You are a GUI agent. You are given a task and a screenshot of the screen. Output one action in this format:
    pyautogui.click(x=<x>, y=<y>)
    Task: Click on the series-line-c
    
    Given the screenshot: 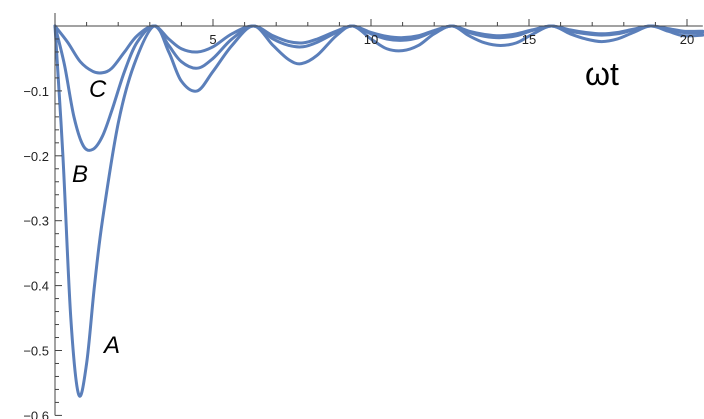 What is the action you would take?
    pyautogui.click(x=378, y=49)
    